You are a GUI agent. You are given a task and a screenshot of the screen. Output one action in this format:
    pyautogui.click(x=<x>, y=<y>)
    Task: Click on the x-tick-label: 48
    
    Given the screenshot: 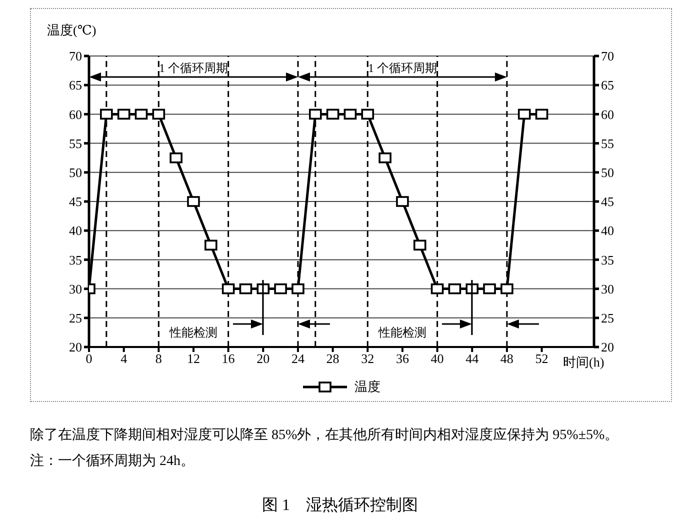 What is the action you would take?
    pyautogui.click(x=507, y=358)
    